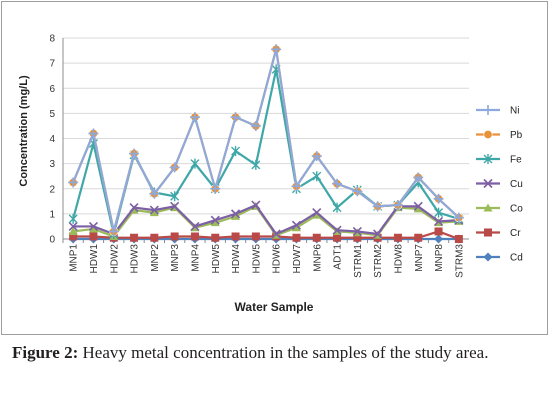  I want to click on legend-entry-co: Co, so click(499, 209).